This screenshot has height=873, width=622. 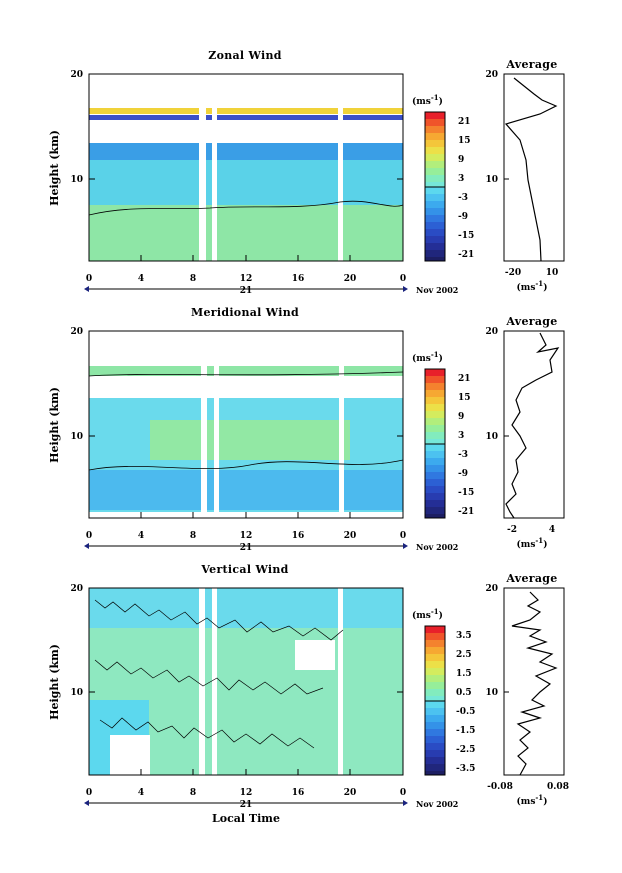 What do you see at coordinates (350, 279) in the screenshot?
I see `x-tick-label: 20` at bounding box center [350, 279].